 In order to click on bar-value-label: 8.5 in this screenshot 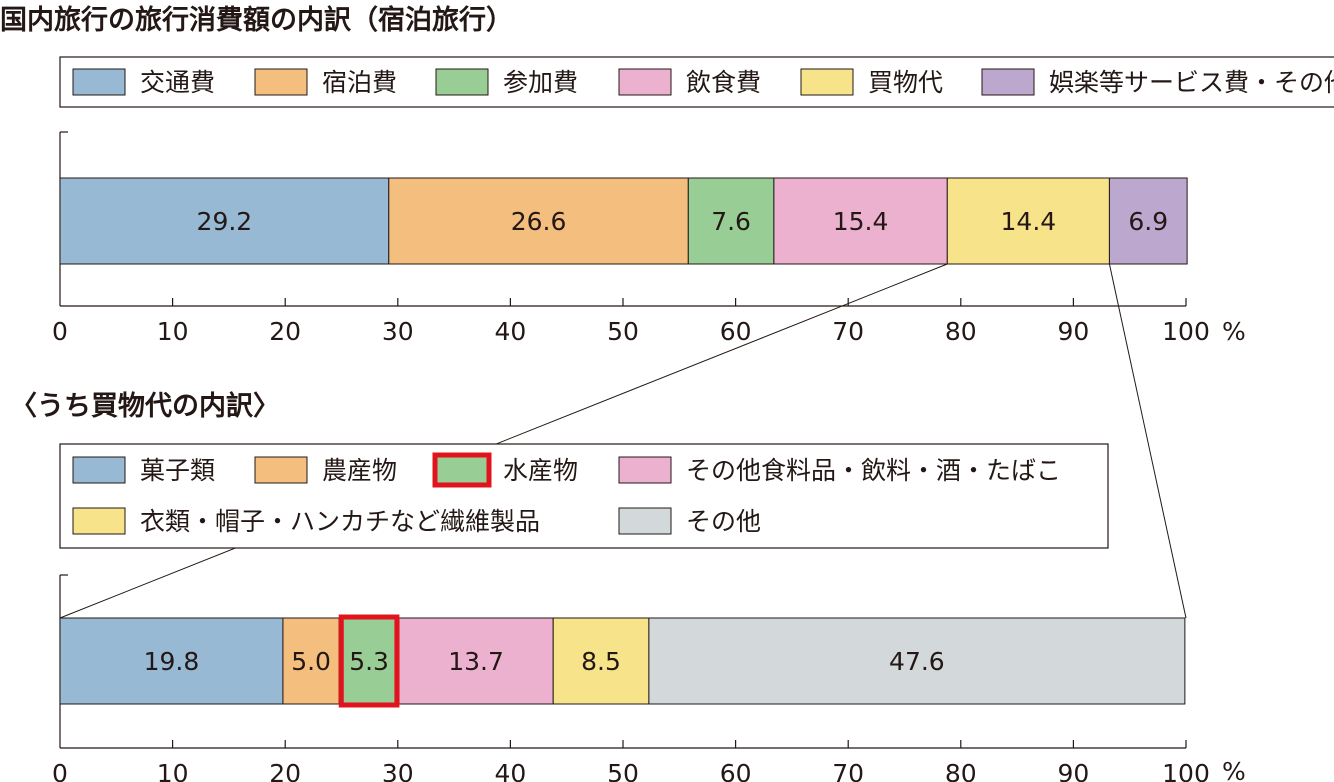, I will do `click(601, 661)`.